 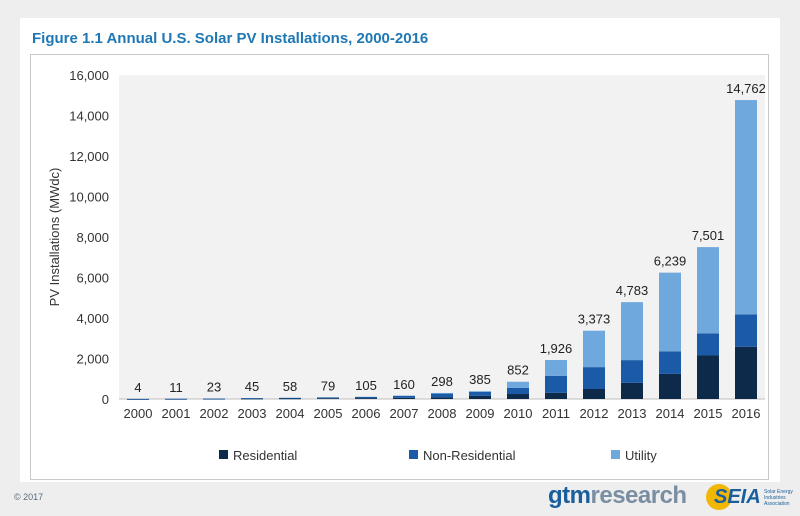 What do you see at coordinates (404, 384) in the screenshot?
I see `bar-total-label: 160` at bounding box center [404, 384].